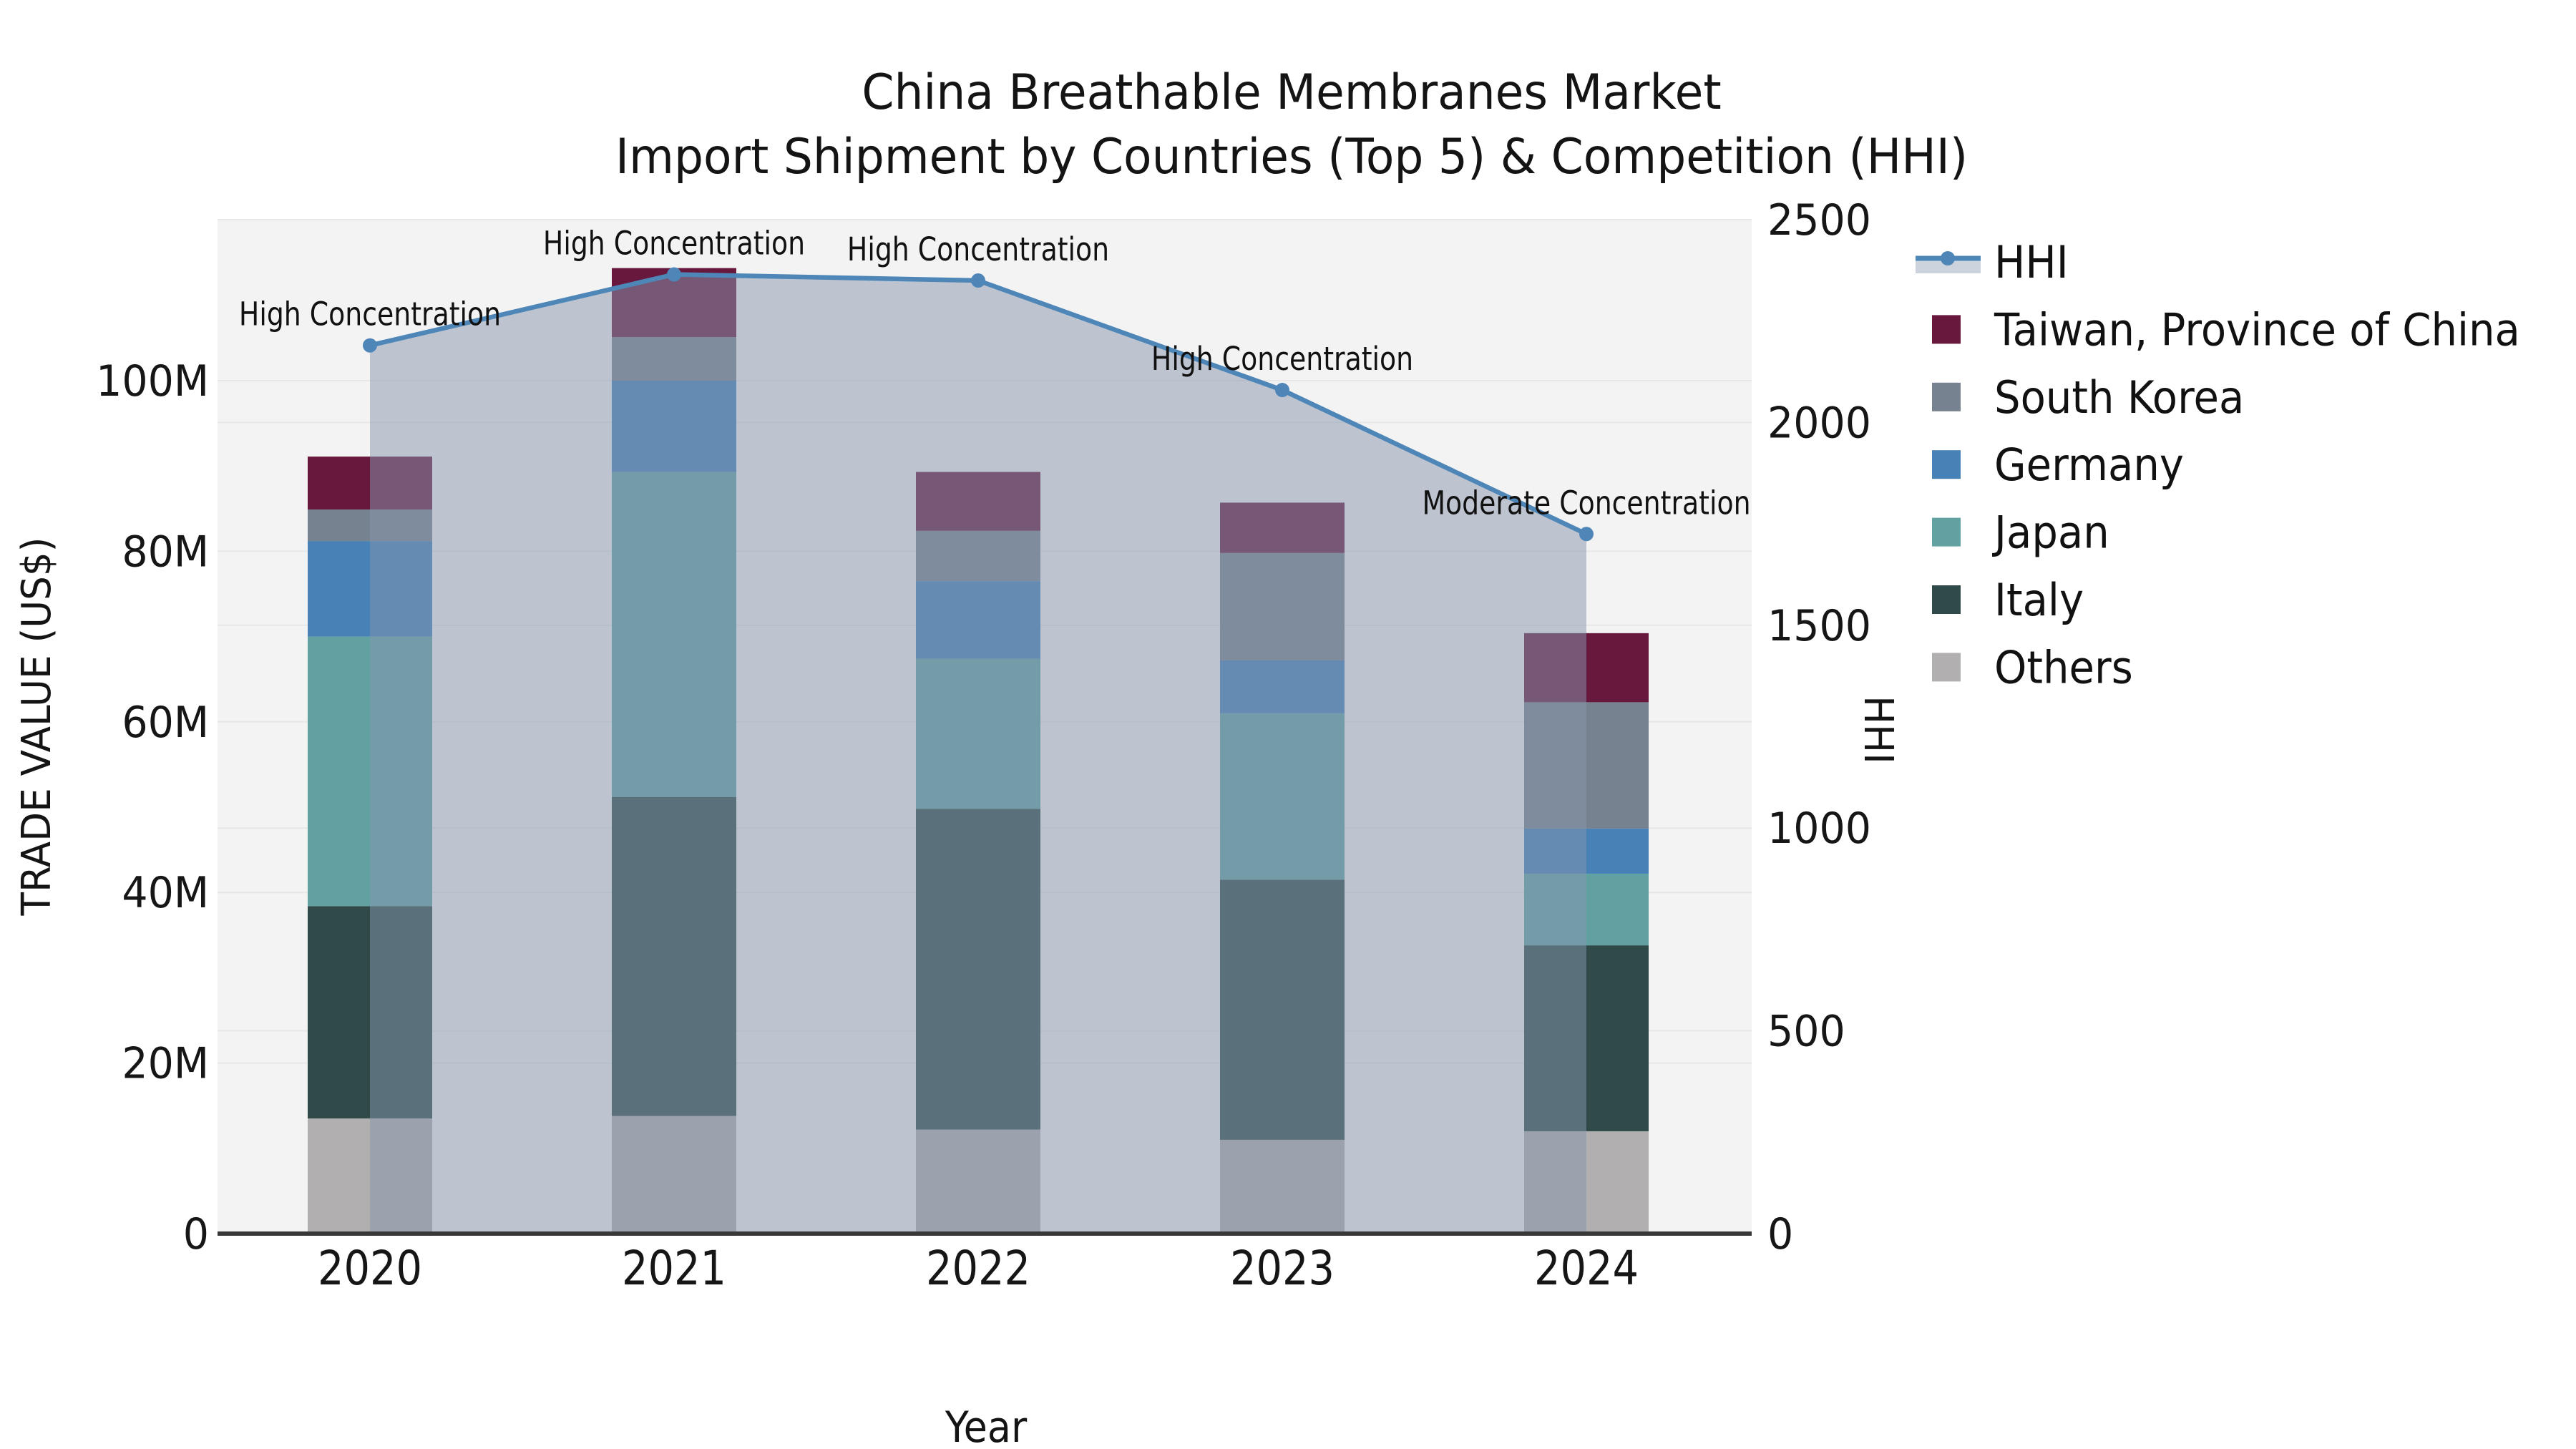 This screenshot has height=1449, width=2576. What do you see at coordinates (2050, 533) in the screenshot?
I see `legend-label-Japan: Japan` at bounding box center [2050, 533].